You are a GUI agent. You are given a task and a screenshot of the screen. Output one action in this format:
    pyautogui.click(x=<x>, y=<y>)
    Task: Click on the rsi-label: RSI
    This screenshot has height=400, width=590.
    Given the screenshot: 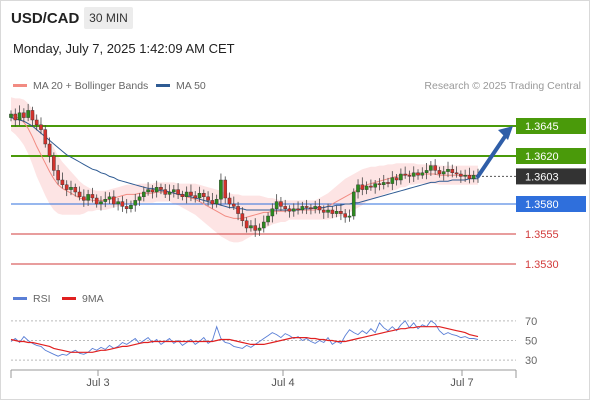 What is the action you would take?
    pyautogui.click(x=42, y=299)
    